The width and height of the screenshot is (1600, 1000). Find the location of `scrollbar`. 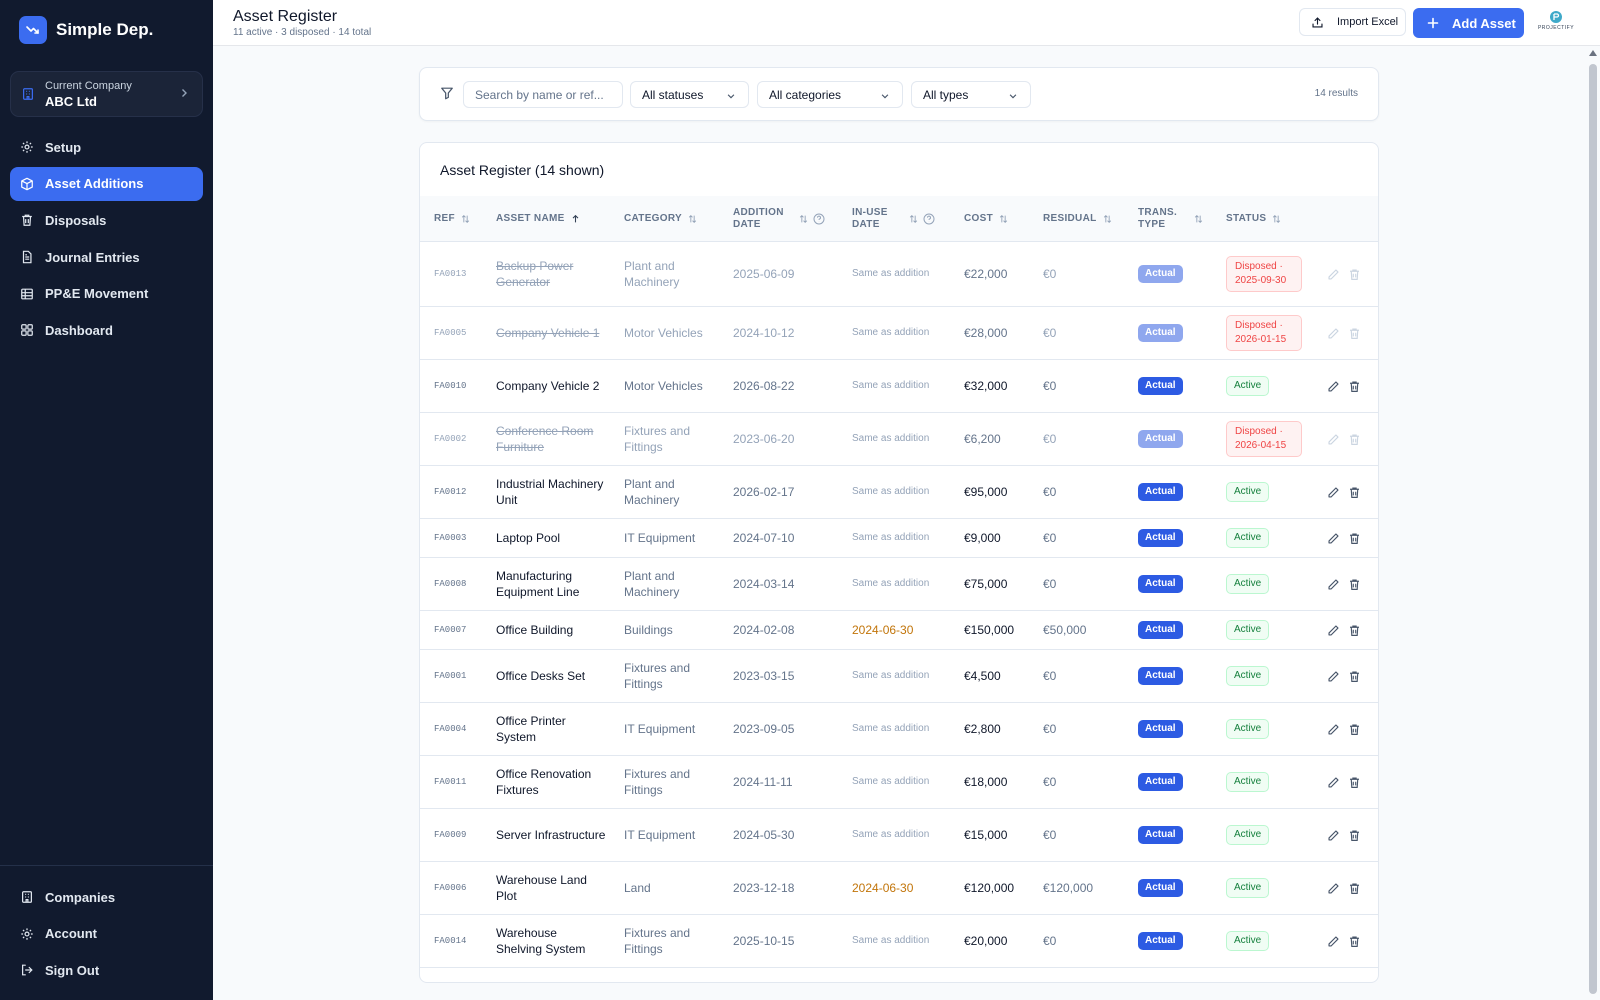

scrollbar is located at coordinates (1593, 523).